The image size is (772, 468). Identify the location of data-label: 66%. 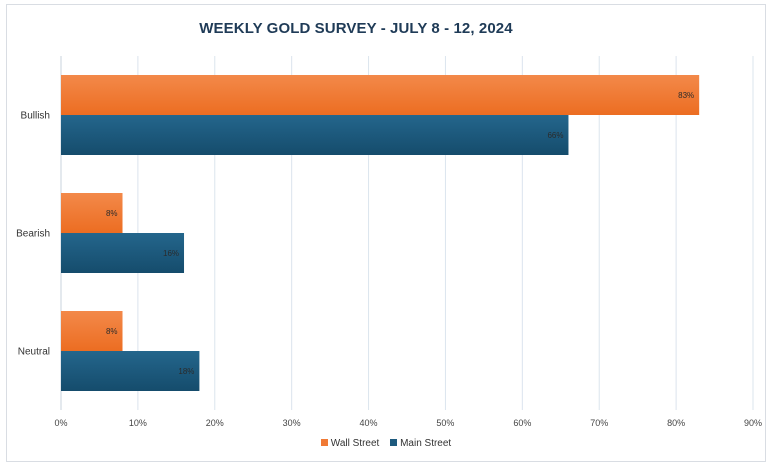
(555, 135).